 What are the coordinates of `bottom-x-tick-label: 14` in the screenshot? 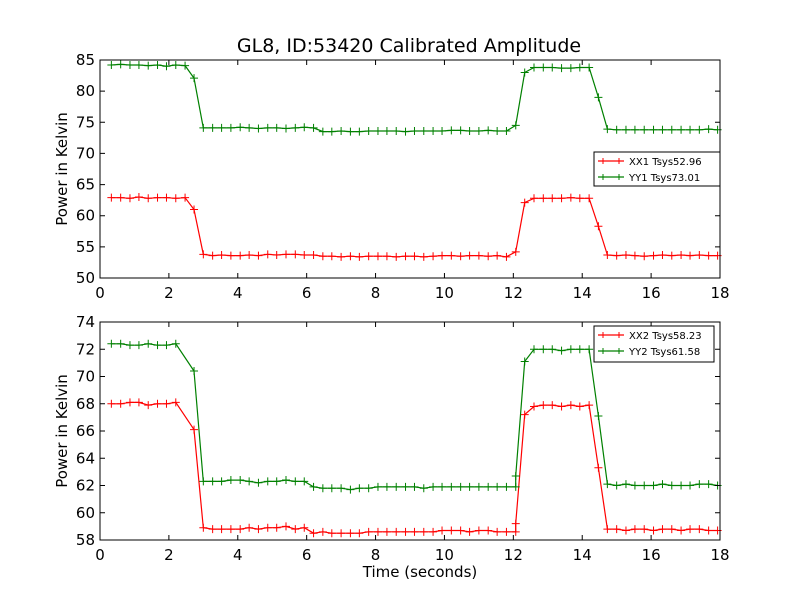 It's located at (582, 555).